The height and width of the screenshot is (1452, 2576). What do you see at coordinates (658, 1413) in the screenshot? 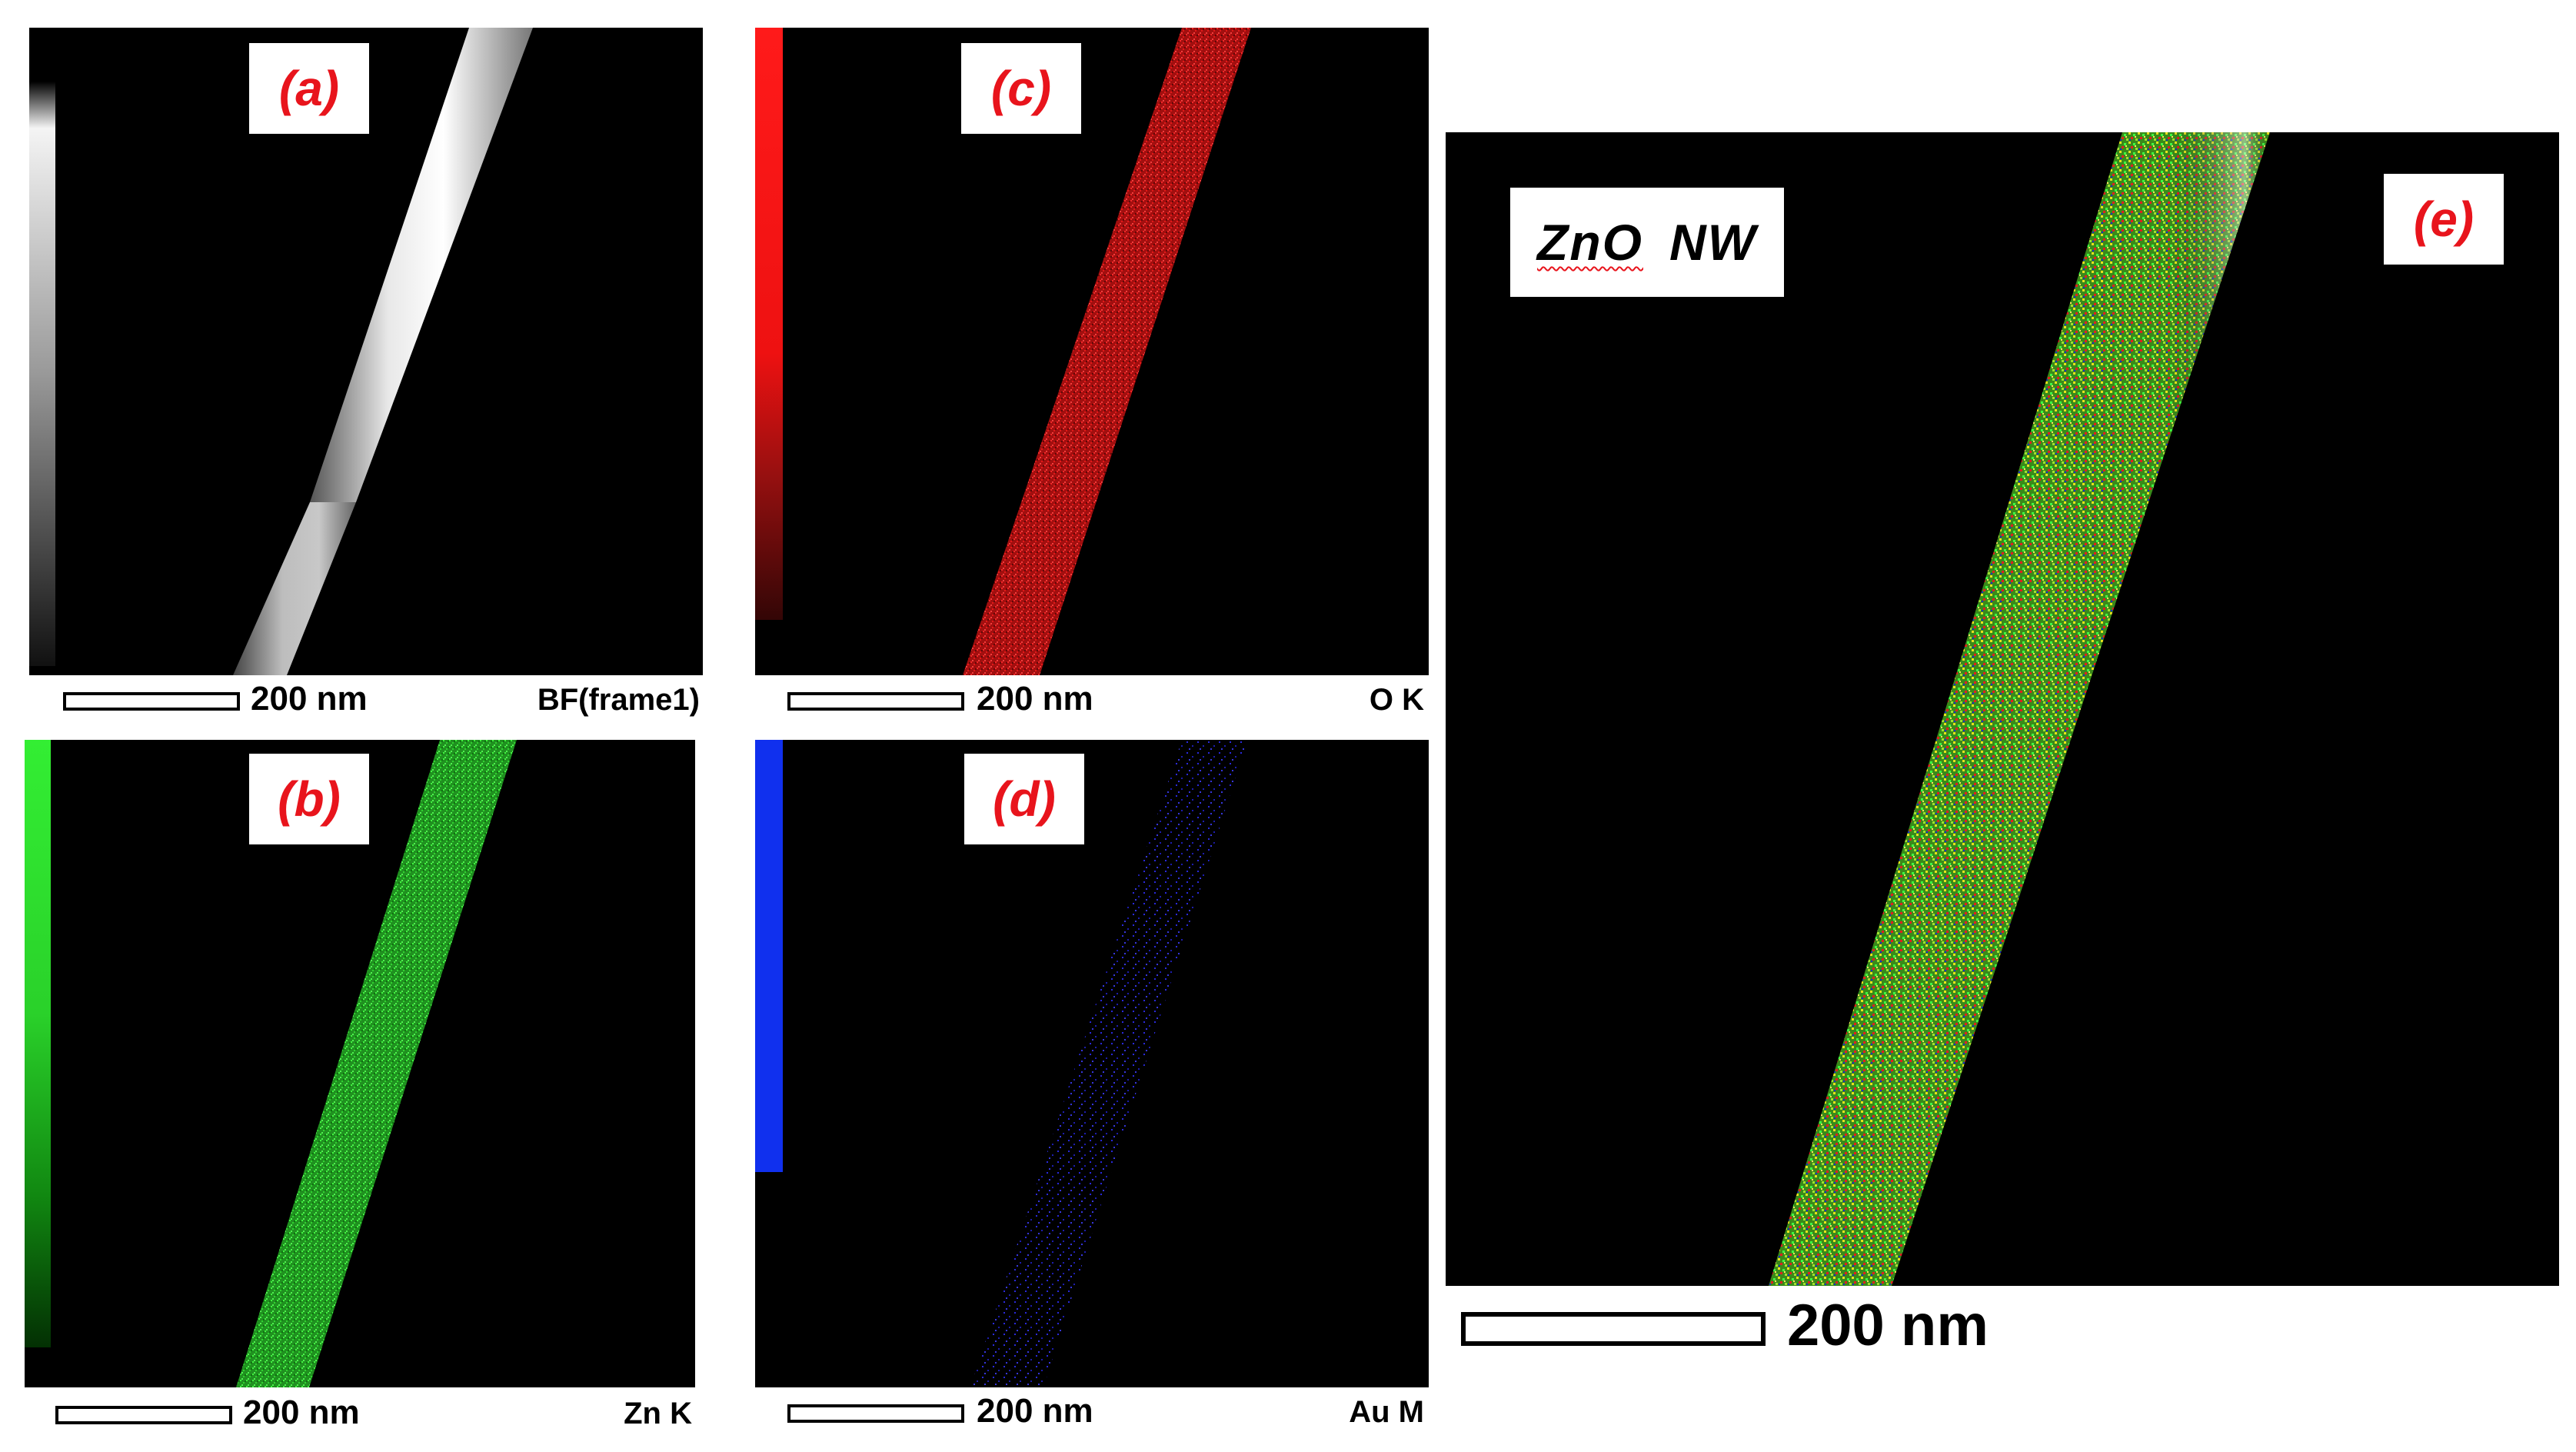
I see `panel-b-caption: Zn K` at bounding box center [658, 1413].